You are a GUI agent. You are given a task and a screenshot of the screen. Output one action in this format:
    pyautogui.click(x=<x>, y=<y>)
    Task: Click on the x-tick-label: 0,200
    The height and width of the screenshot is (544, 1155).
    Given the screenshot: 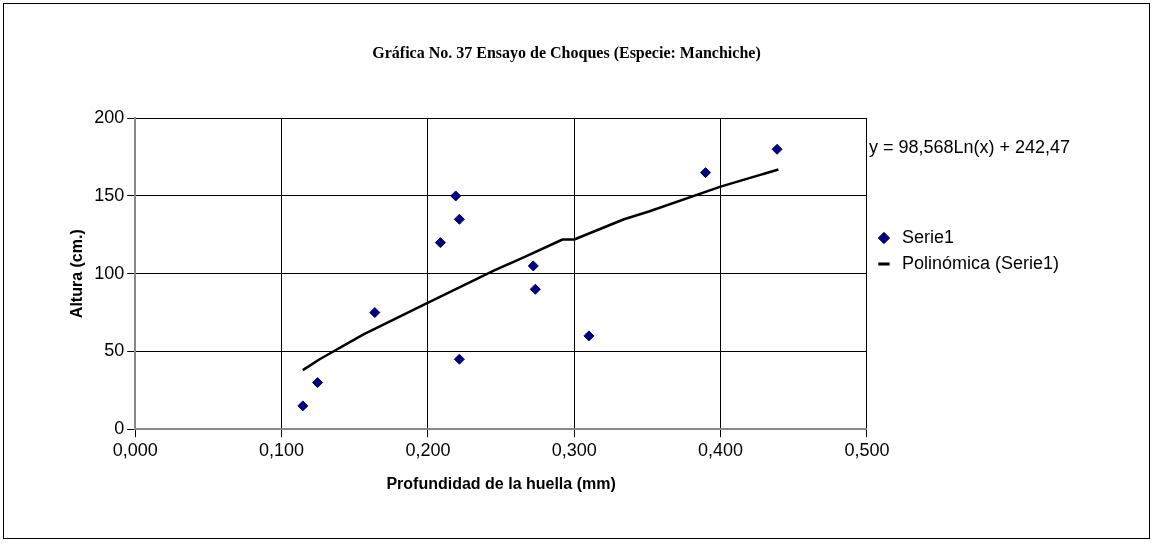 What is the action you would take?
    pyautogui.click(x=428, y=449)
    